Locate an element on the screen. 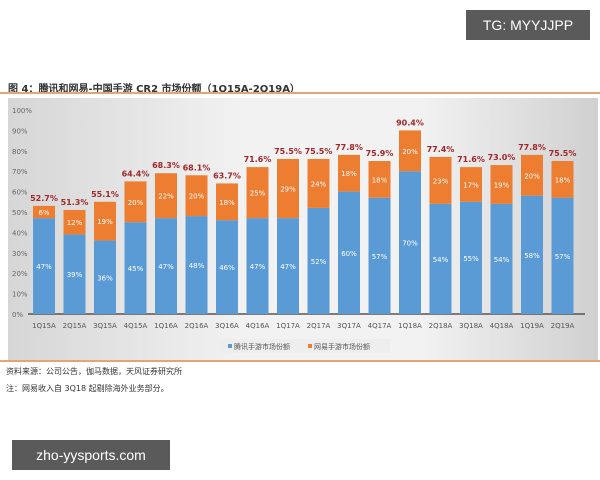 This screenshot has height=480, width=600. x-tick-label: 1Q18A is located at coordinates (410, 326).